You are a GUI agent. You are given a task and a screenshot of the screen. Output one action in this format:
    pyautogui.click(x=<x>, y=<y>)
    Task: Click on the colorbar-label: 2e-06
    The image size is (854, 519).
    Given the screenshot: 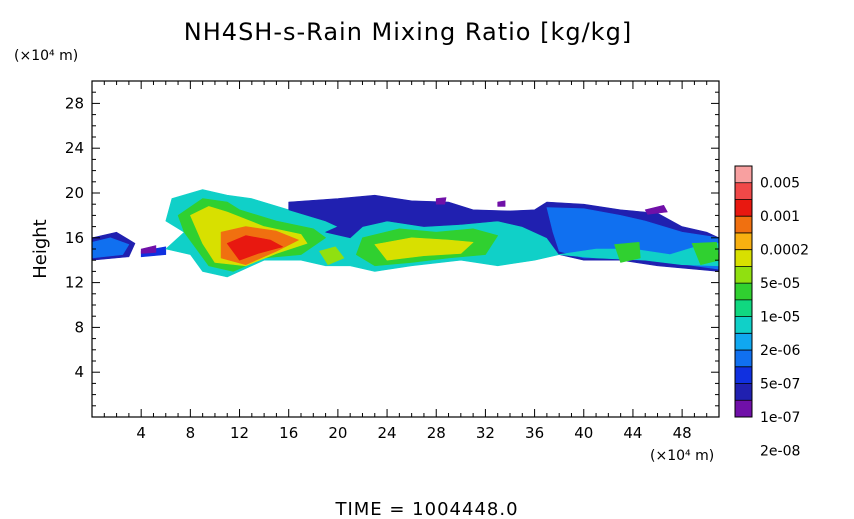 What is the action you would take?
    pyautogui.click(x=780, y=351)
    